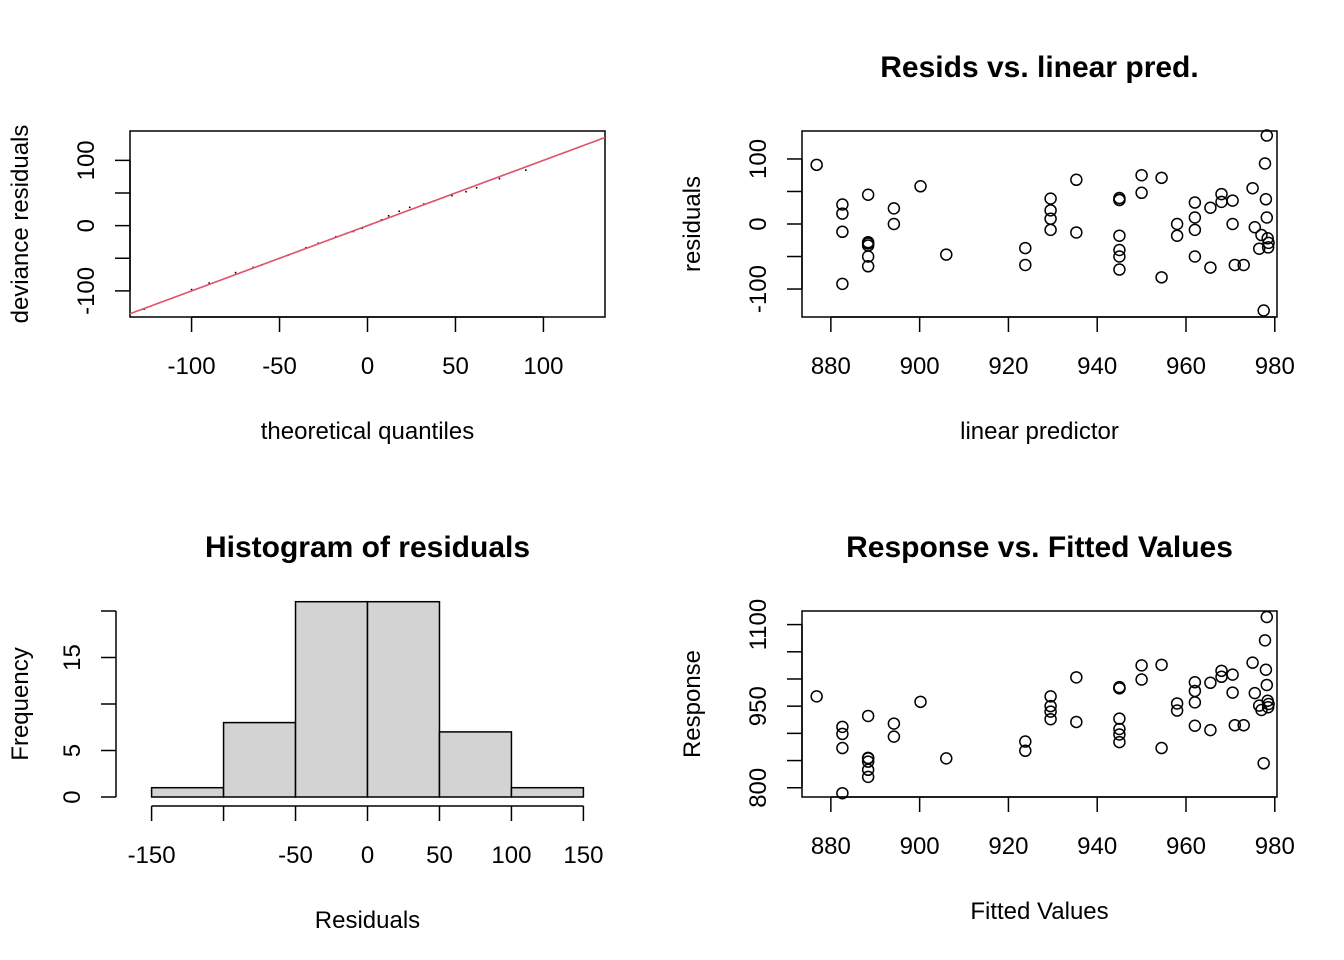 The width and height of the screenshot is (1344, 960). What do you see at coordinates (1039, 911) in the screenshot?
I see `x-axis-label-3: Fitted Values` at bounding box center [1039, 911].